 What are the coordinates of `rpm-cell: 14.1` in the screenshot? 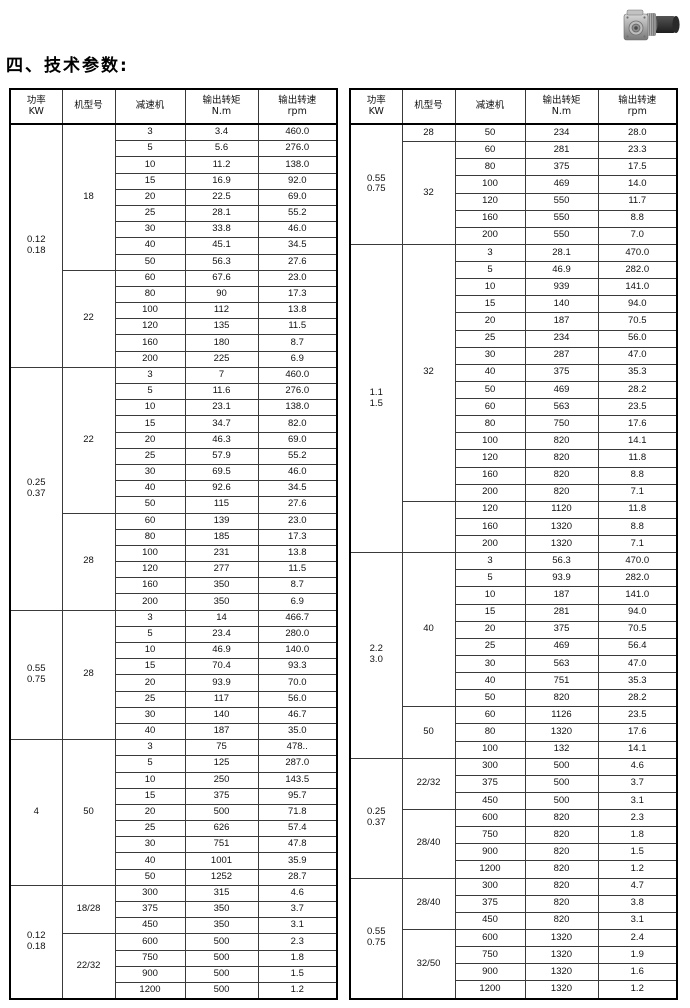 It's located at (637, 441).